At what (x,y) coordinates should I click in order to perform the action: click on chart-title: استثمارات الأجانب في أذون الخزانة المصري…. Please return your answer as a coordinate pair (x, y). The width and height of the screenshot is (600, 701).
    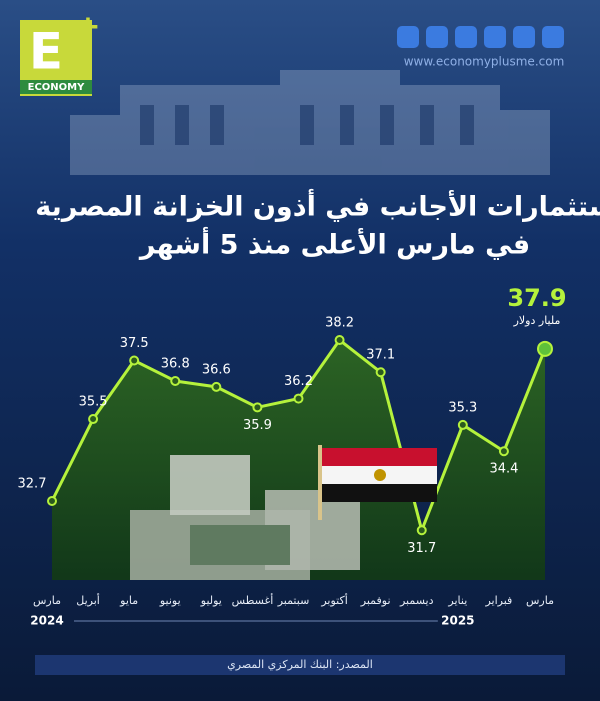
    Looking at the image, I should click on (317, 206).